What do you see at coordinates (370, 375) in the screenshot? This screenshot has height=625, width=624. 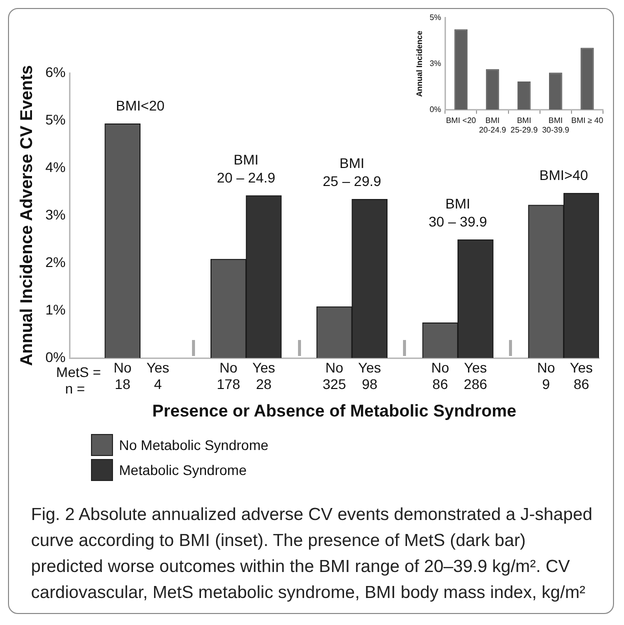 I see `x-tick-label: Yes 98` at bounding box center [370, 375].